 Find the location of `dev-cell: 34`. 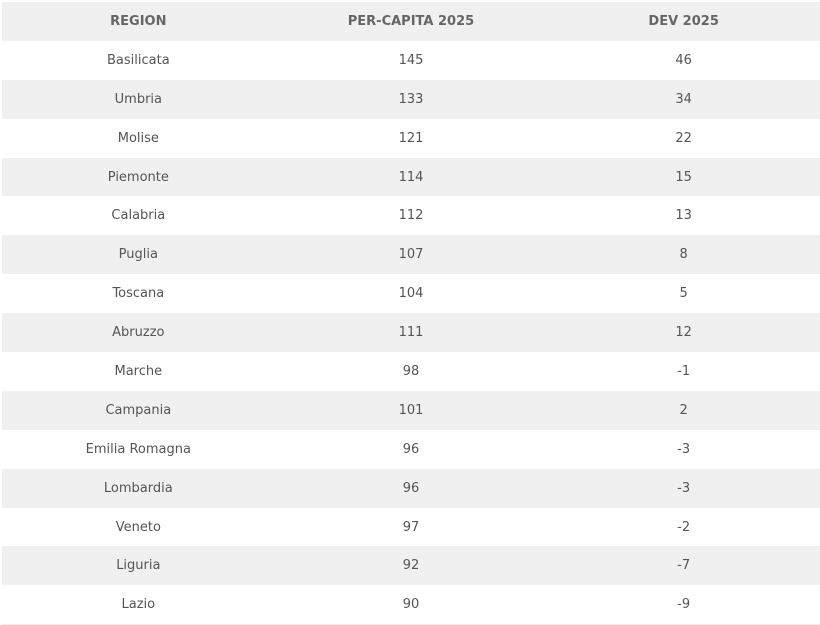

dev-cell: 34 is located at coordinates (683, 99).